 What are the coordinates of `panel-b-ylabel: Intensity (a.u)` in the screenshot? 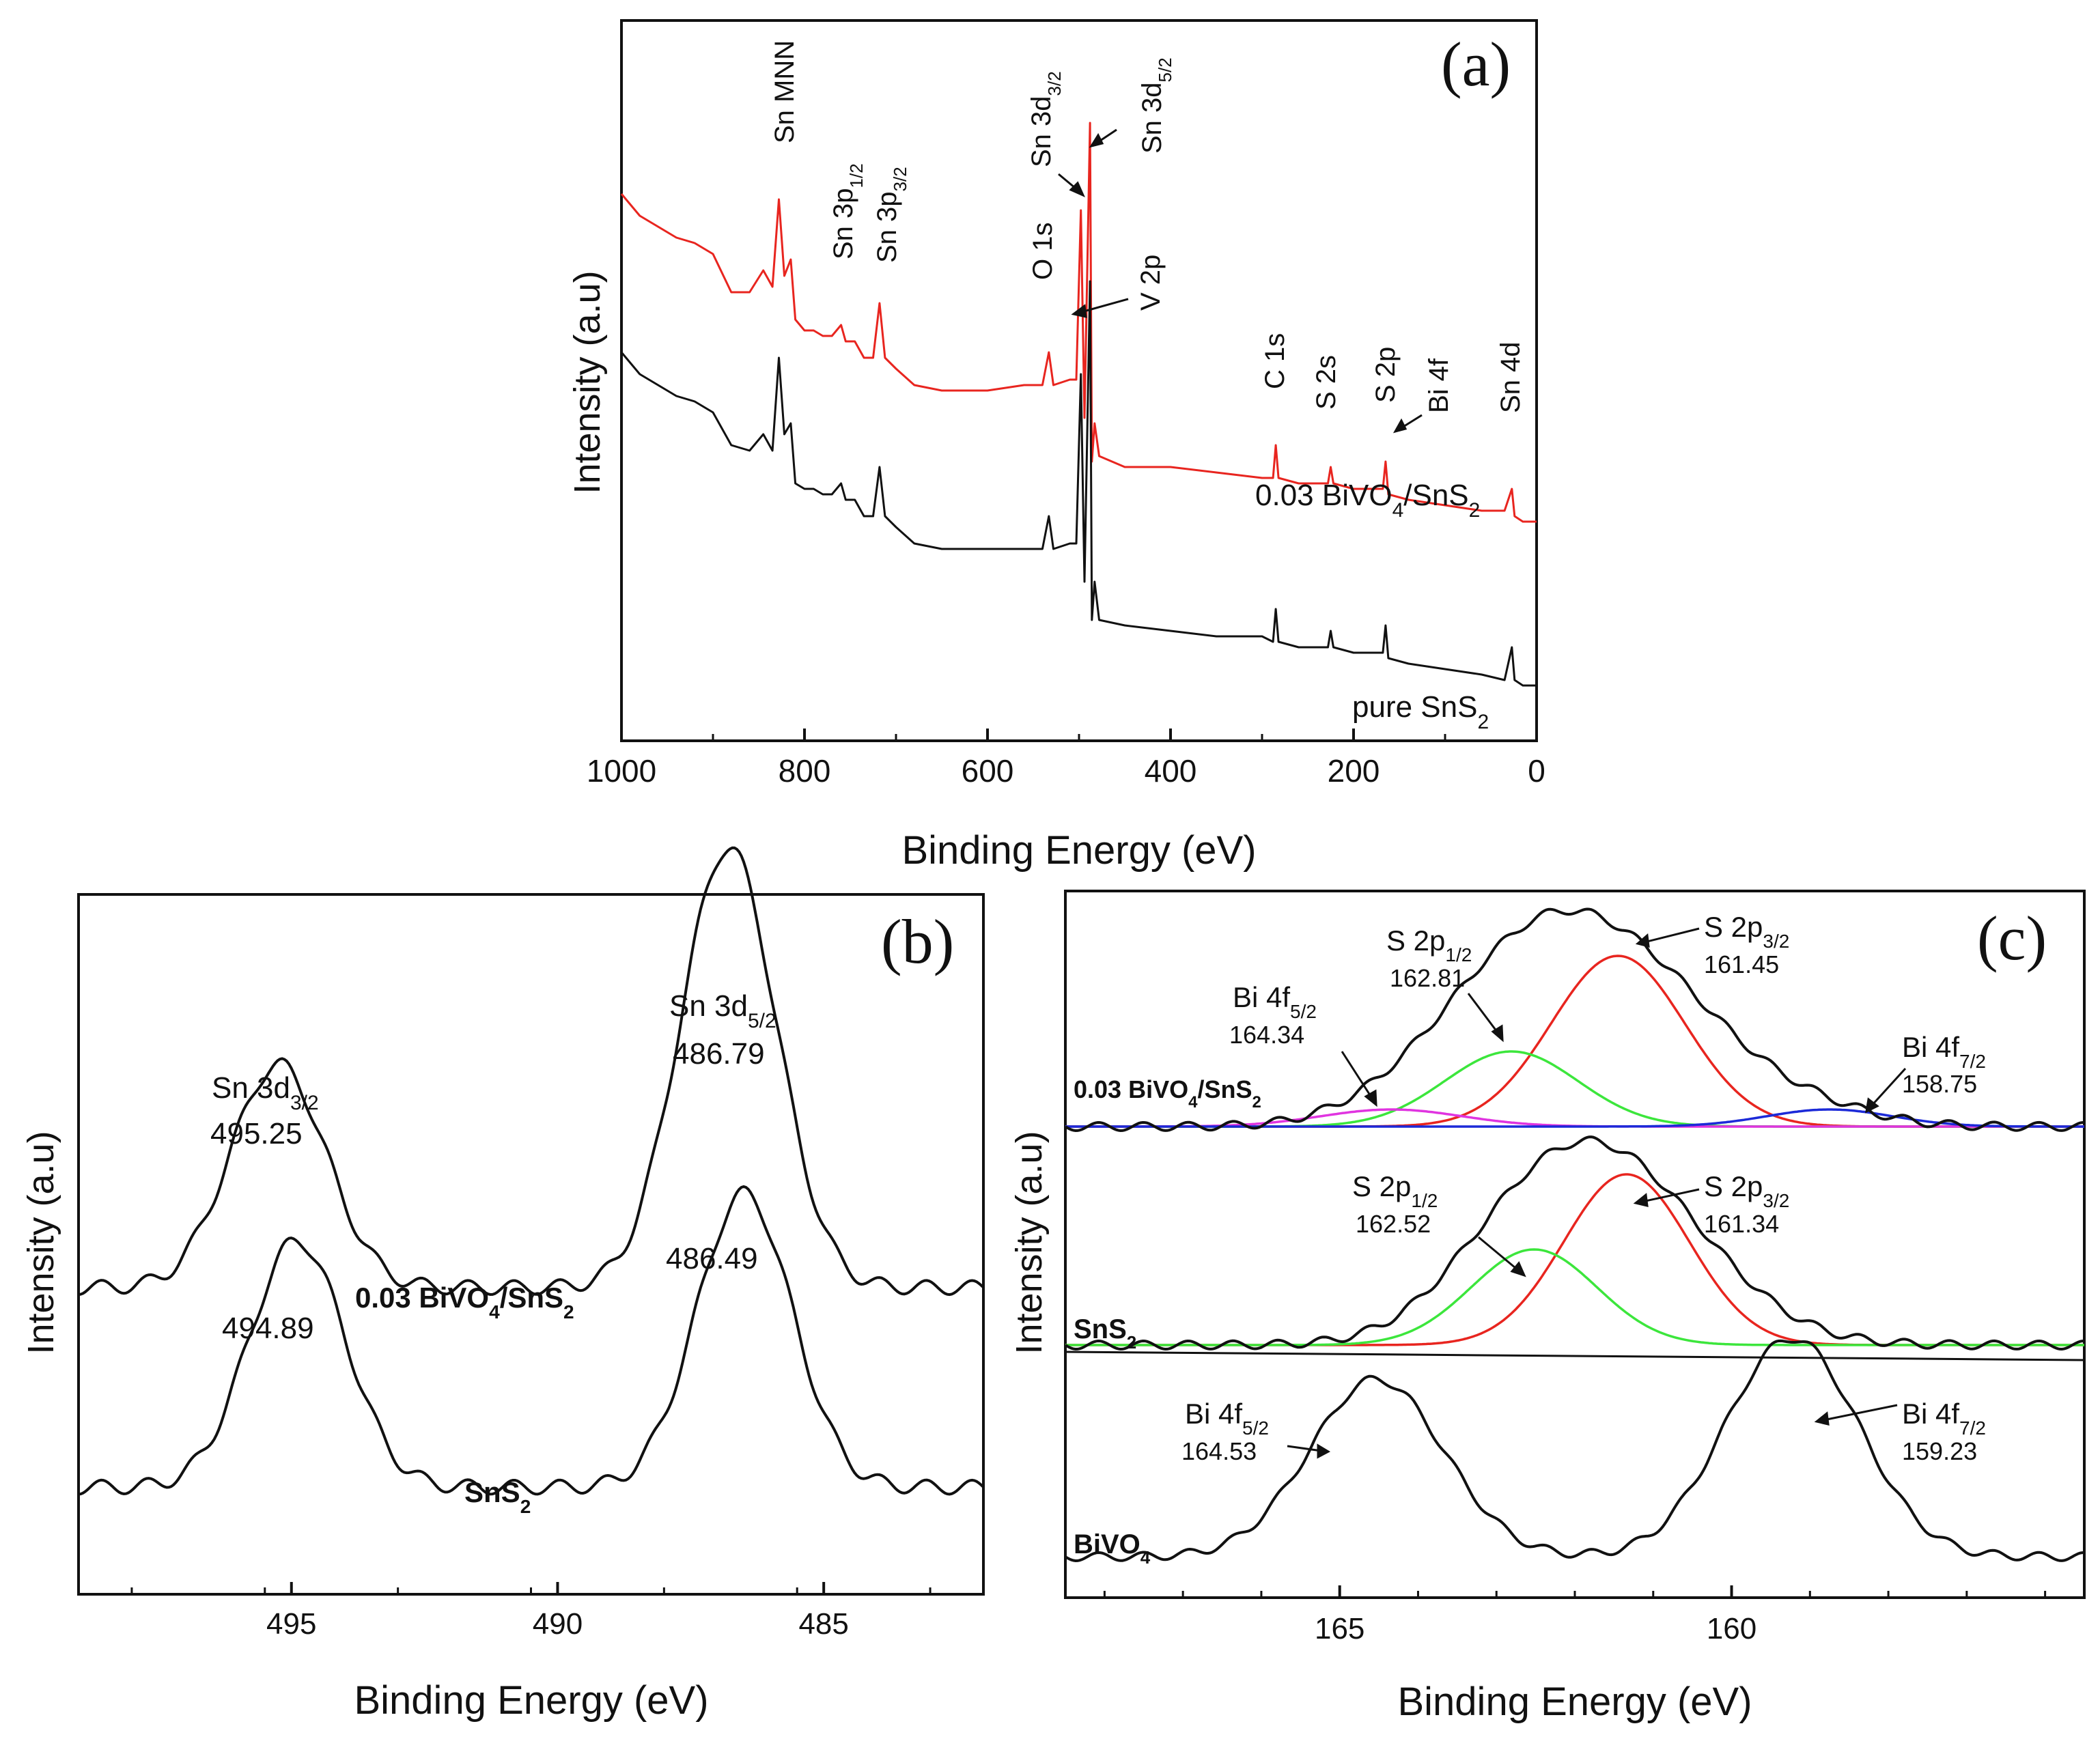 It's located at (40, 1243).